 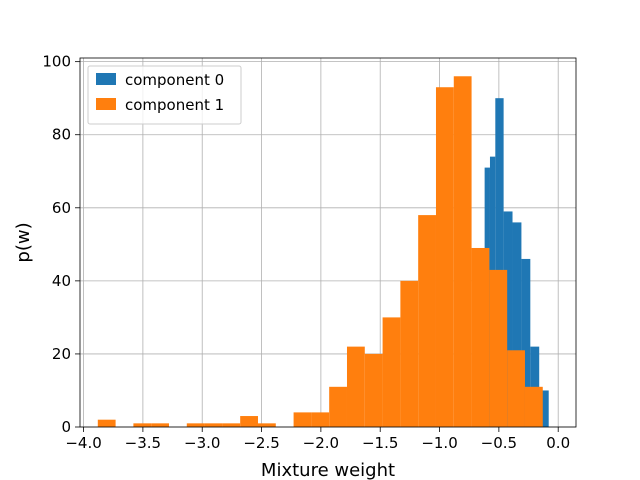 I want to click on legend: component 0 component 1, so click(x=164, y=95).